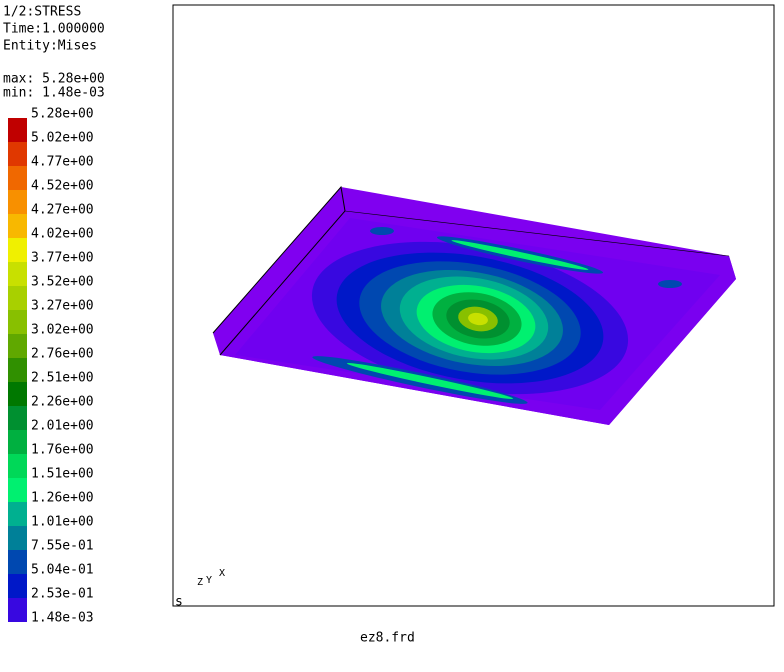 This screenshot has height=672, width=784. Describe the element at coordinates (62, 162) in the screenshot. I see `legend-label: 4.77e+00` at that location.